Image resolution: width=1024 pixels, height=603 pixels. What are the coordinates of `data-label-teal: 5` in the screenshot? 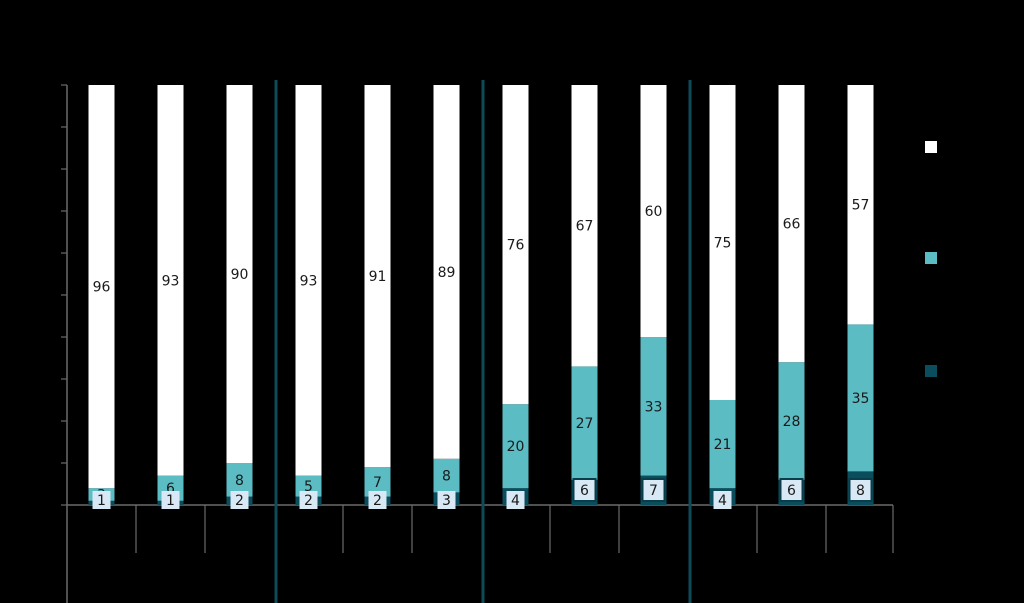 It's located at (308, 487).